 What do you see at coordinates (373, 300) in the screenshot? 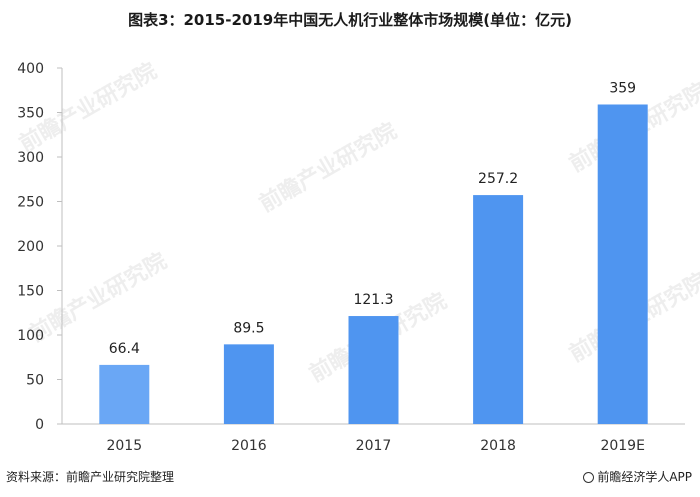
I see `bar-value-label: 121.3` at bounding box center [373, 300].